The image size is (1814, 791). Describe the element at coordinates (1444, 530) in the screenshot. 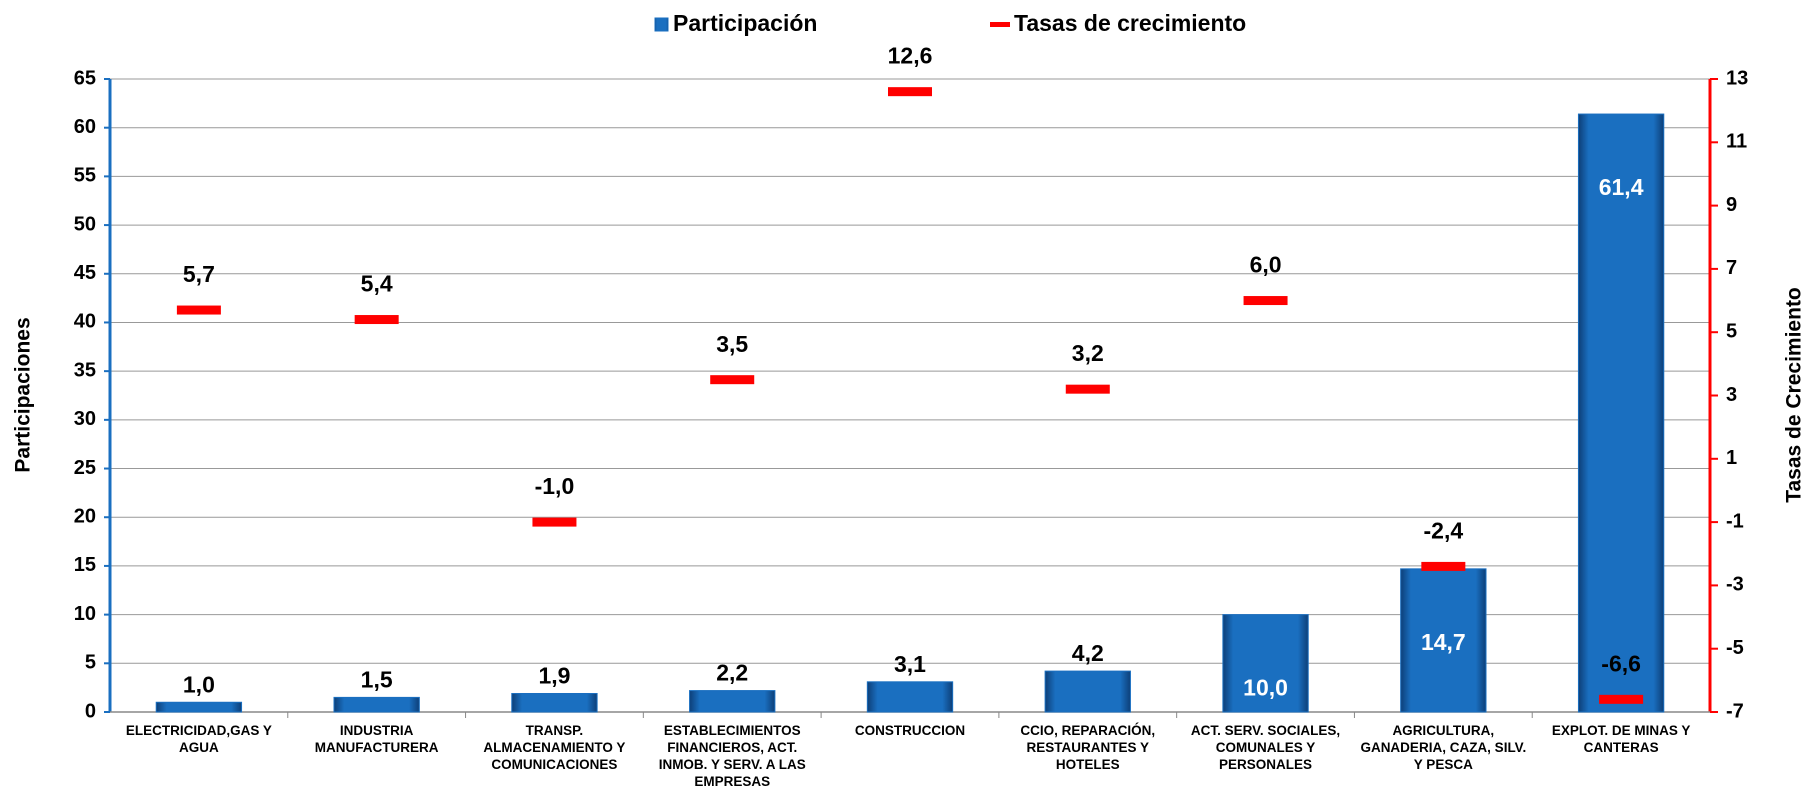

I see `marker-value-label: -2,4` at that location.